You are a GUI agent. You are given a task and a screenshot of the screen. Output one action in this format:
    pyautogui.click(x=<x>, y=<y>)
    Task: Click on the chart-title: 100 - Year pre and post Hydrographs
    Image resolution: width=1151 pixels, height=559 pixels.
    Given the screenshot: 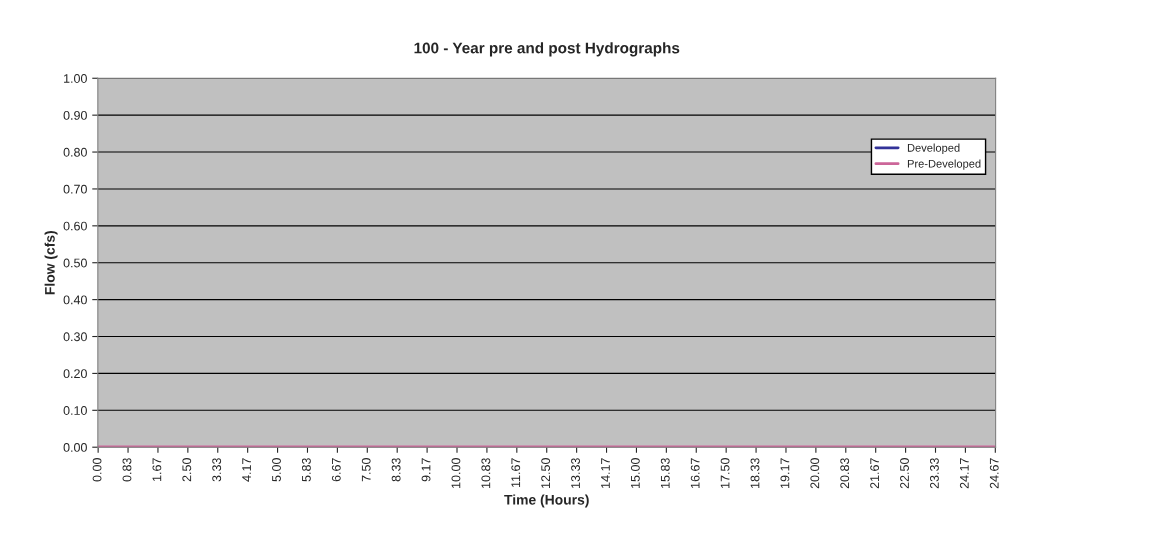 What is the action you would take?
    pyautogui.click(x=547, y=49)
    